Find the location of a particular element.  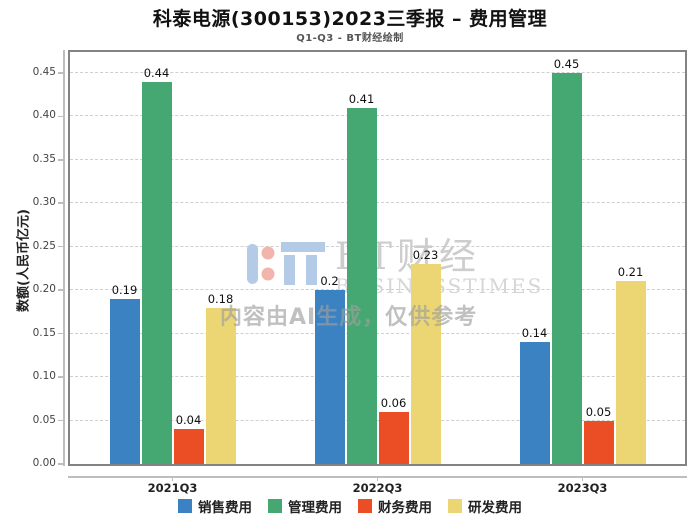

bar-value-label: 0.23 is located at coordinates (425, 255).